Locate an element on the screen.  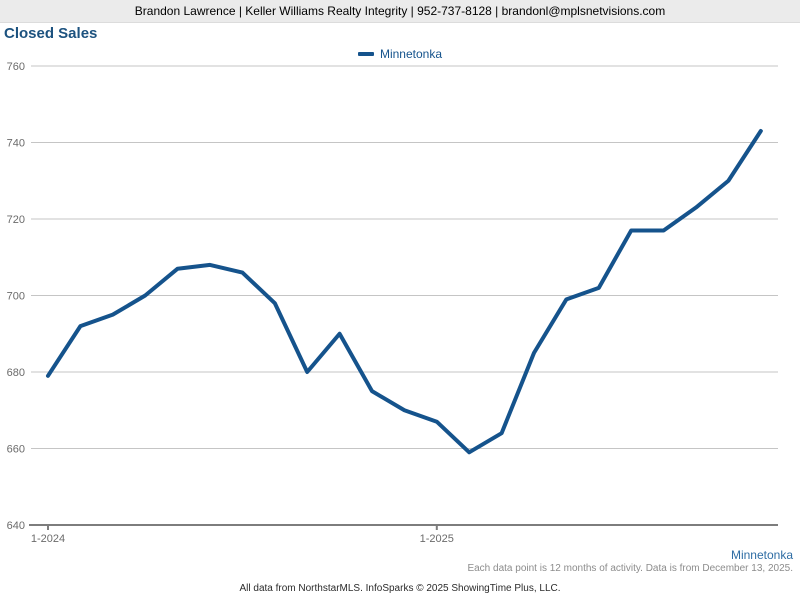
y-axis-label: 740 is located at coordinates (16, 144).